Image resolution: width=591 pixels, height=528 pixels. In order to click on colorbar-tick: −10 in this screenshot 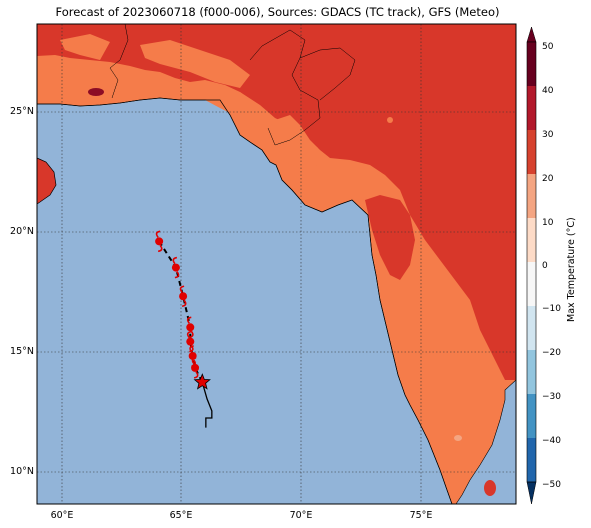, I will do `click(551, 309)`.